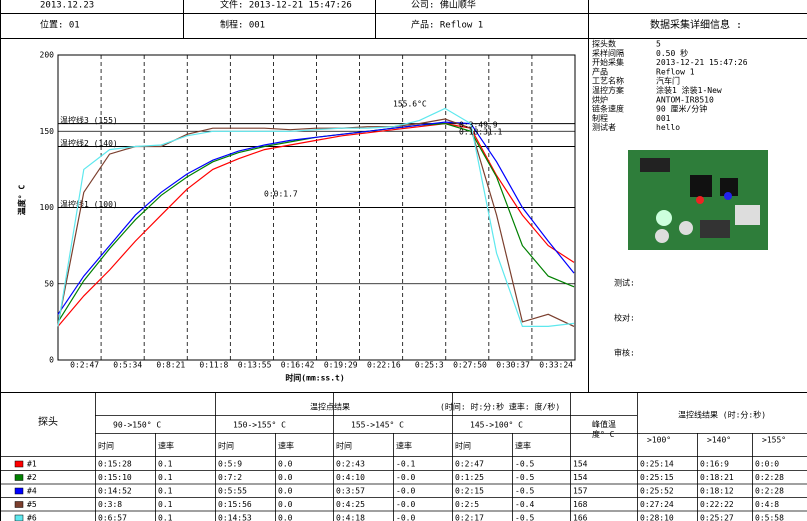 The image size is (807, 521). What do you see at coordinates (657, 504) in the screenshot?
I see `table-cell: 0:27:24` at bounding box center [657, 504].